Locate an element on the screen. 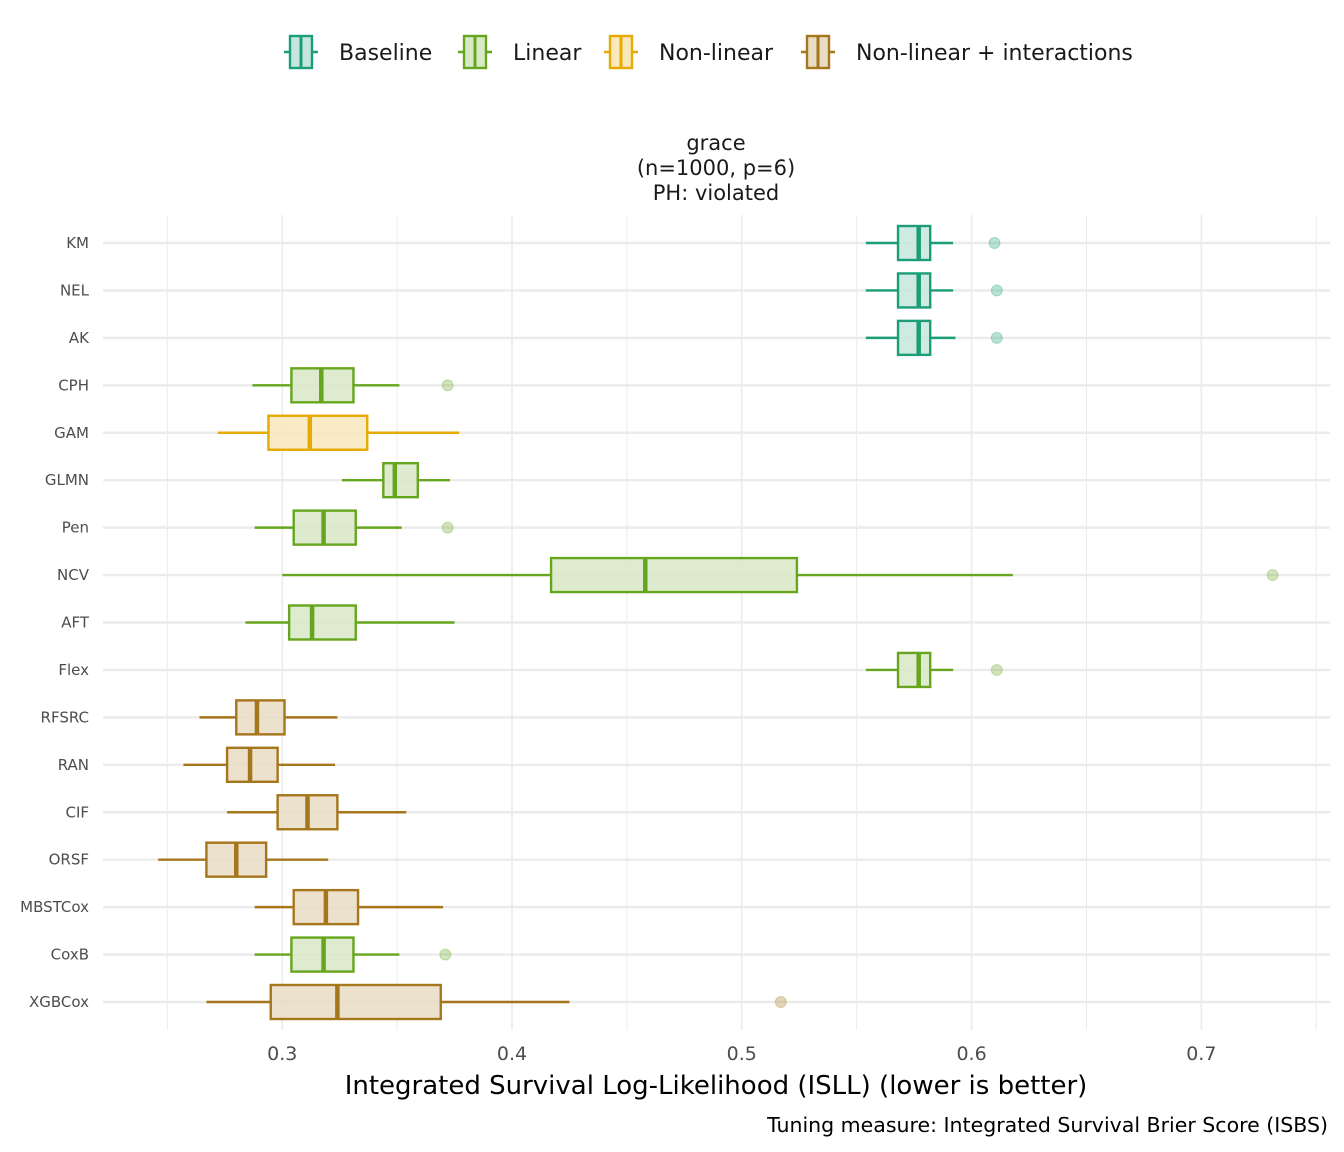 The width and height of the screenshot is (1344, 1152). title-line-2: (n=1000, p=6) is located at coordinates (716, 168).